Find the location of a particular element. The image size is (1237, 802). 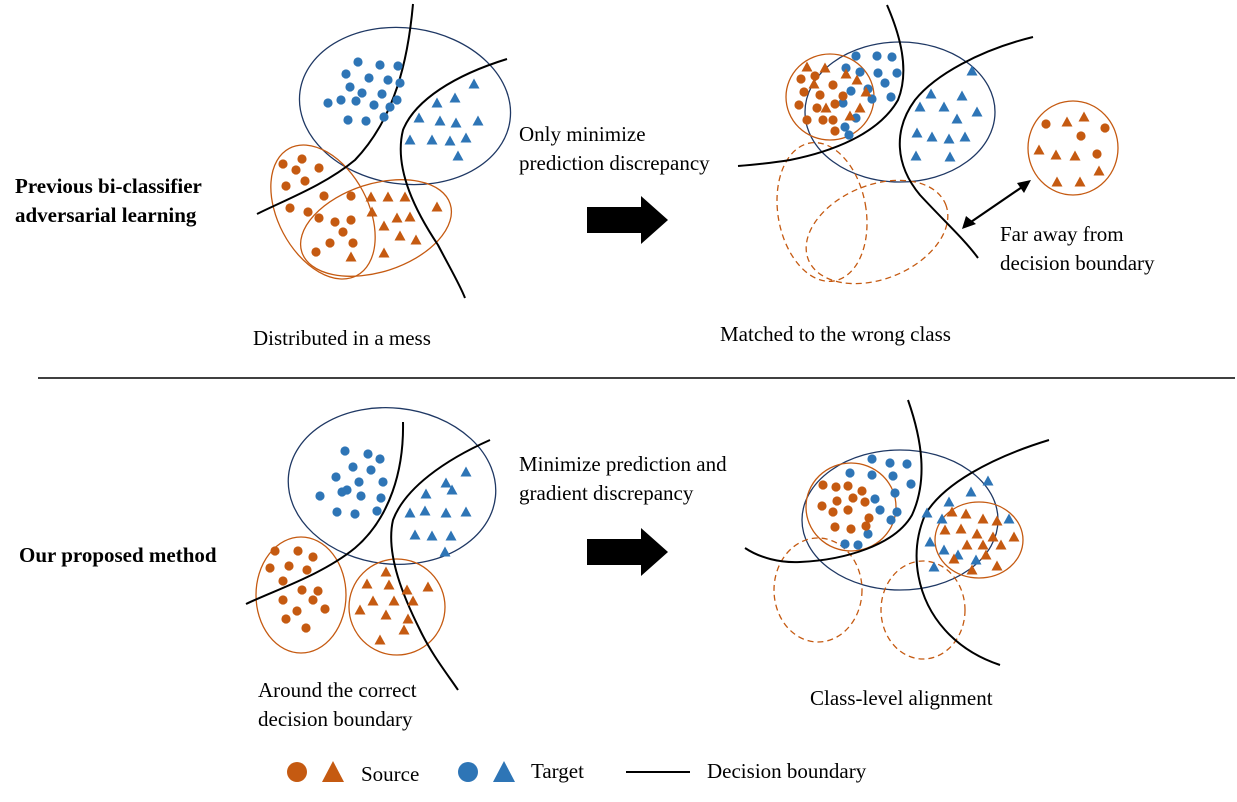

caption-around-boundary: Around the correct decision boundary is located at coordinates (337, 705).